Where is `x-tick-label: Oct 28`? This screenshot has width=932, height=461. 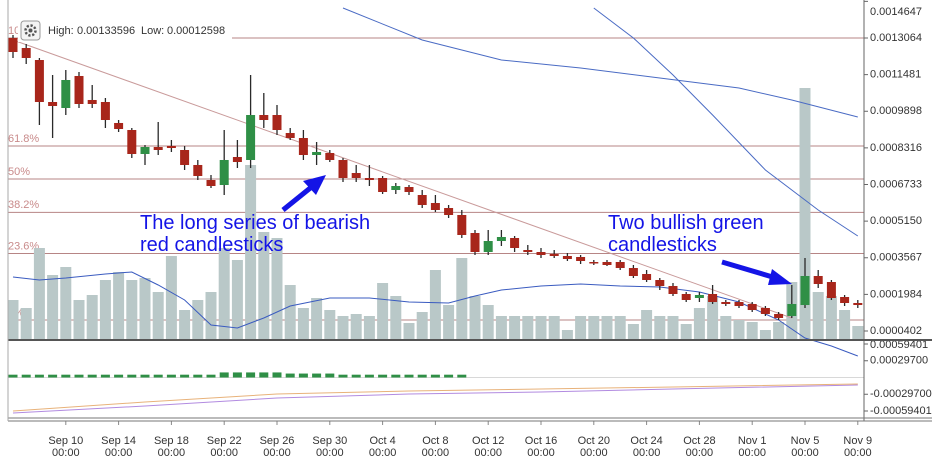 x-tick-label: Oct 28 is located at coordinates (699, 441).